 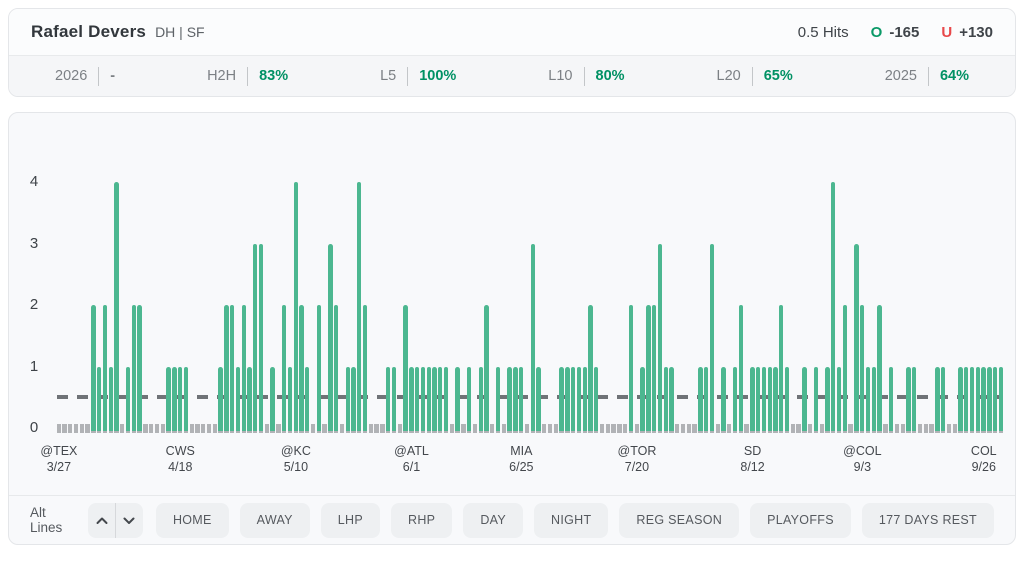 I want to click on filter-button-home: HOME, so click(x=192, y=520).